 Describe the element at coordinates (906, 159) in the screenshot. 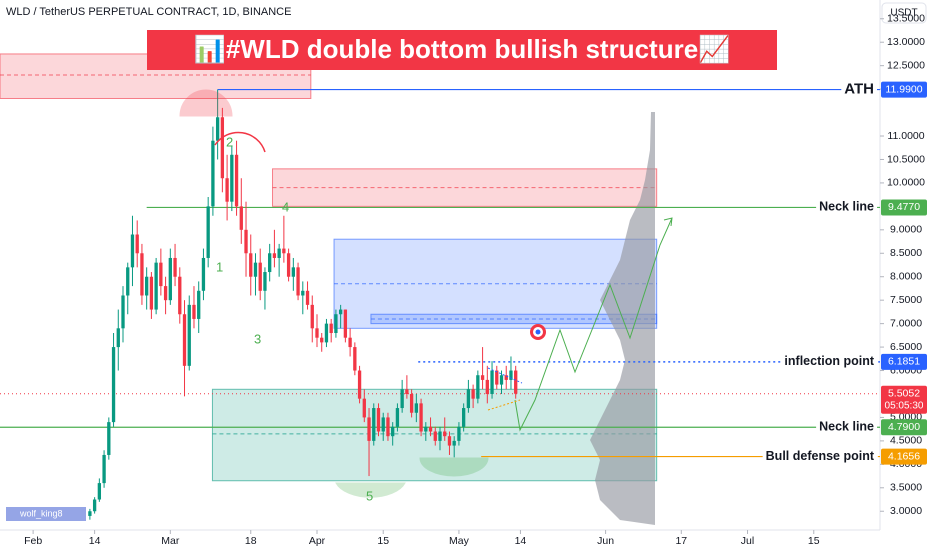

I see `y-tick-label: 10.5000` at that location.